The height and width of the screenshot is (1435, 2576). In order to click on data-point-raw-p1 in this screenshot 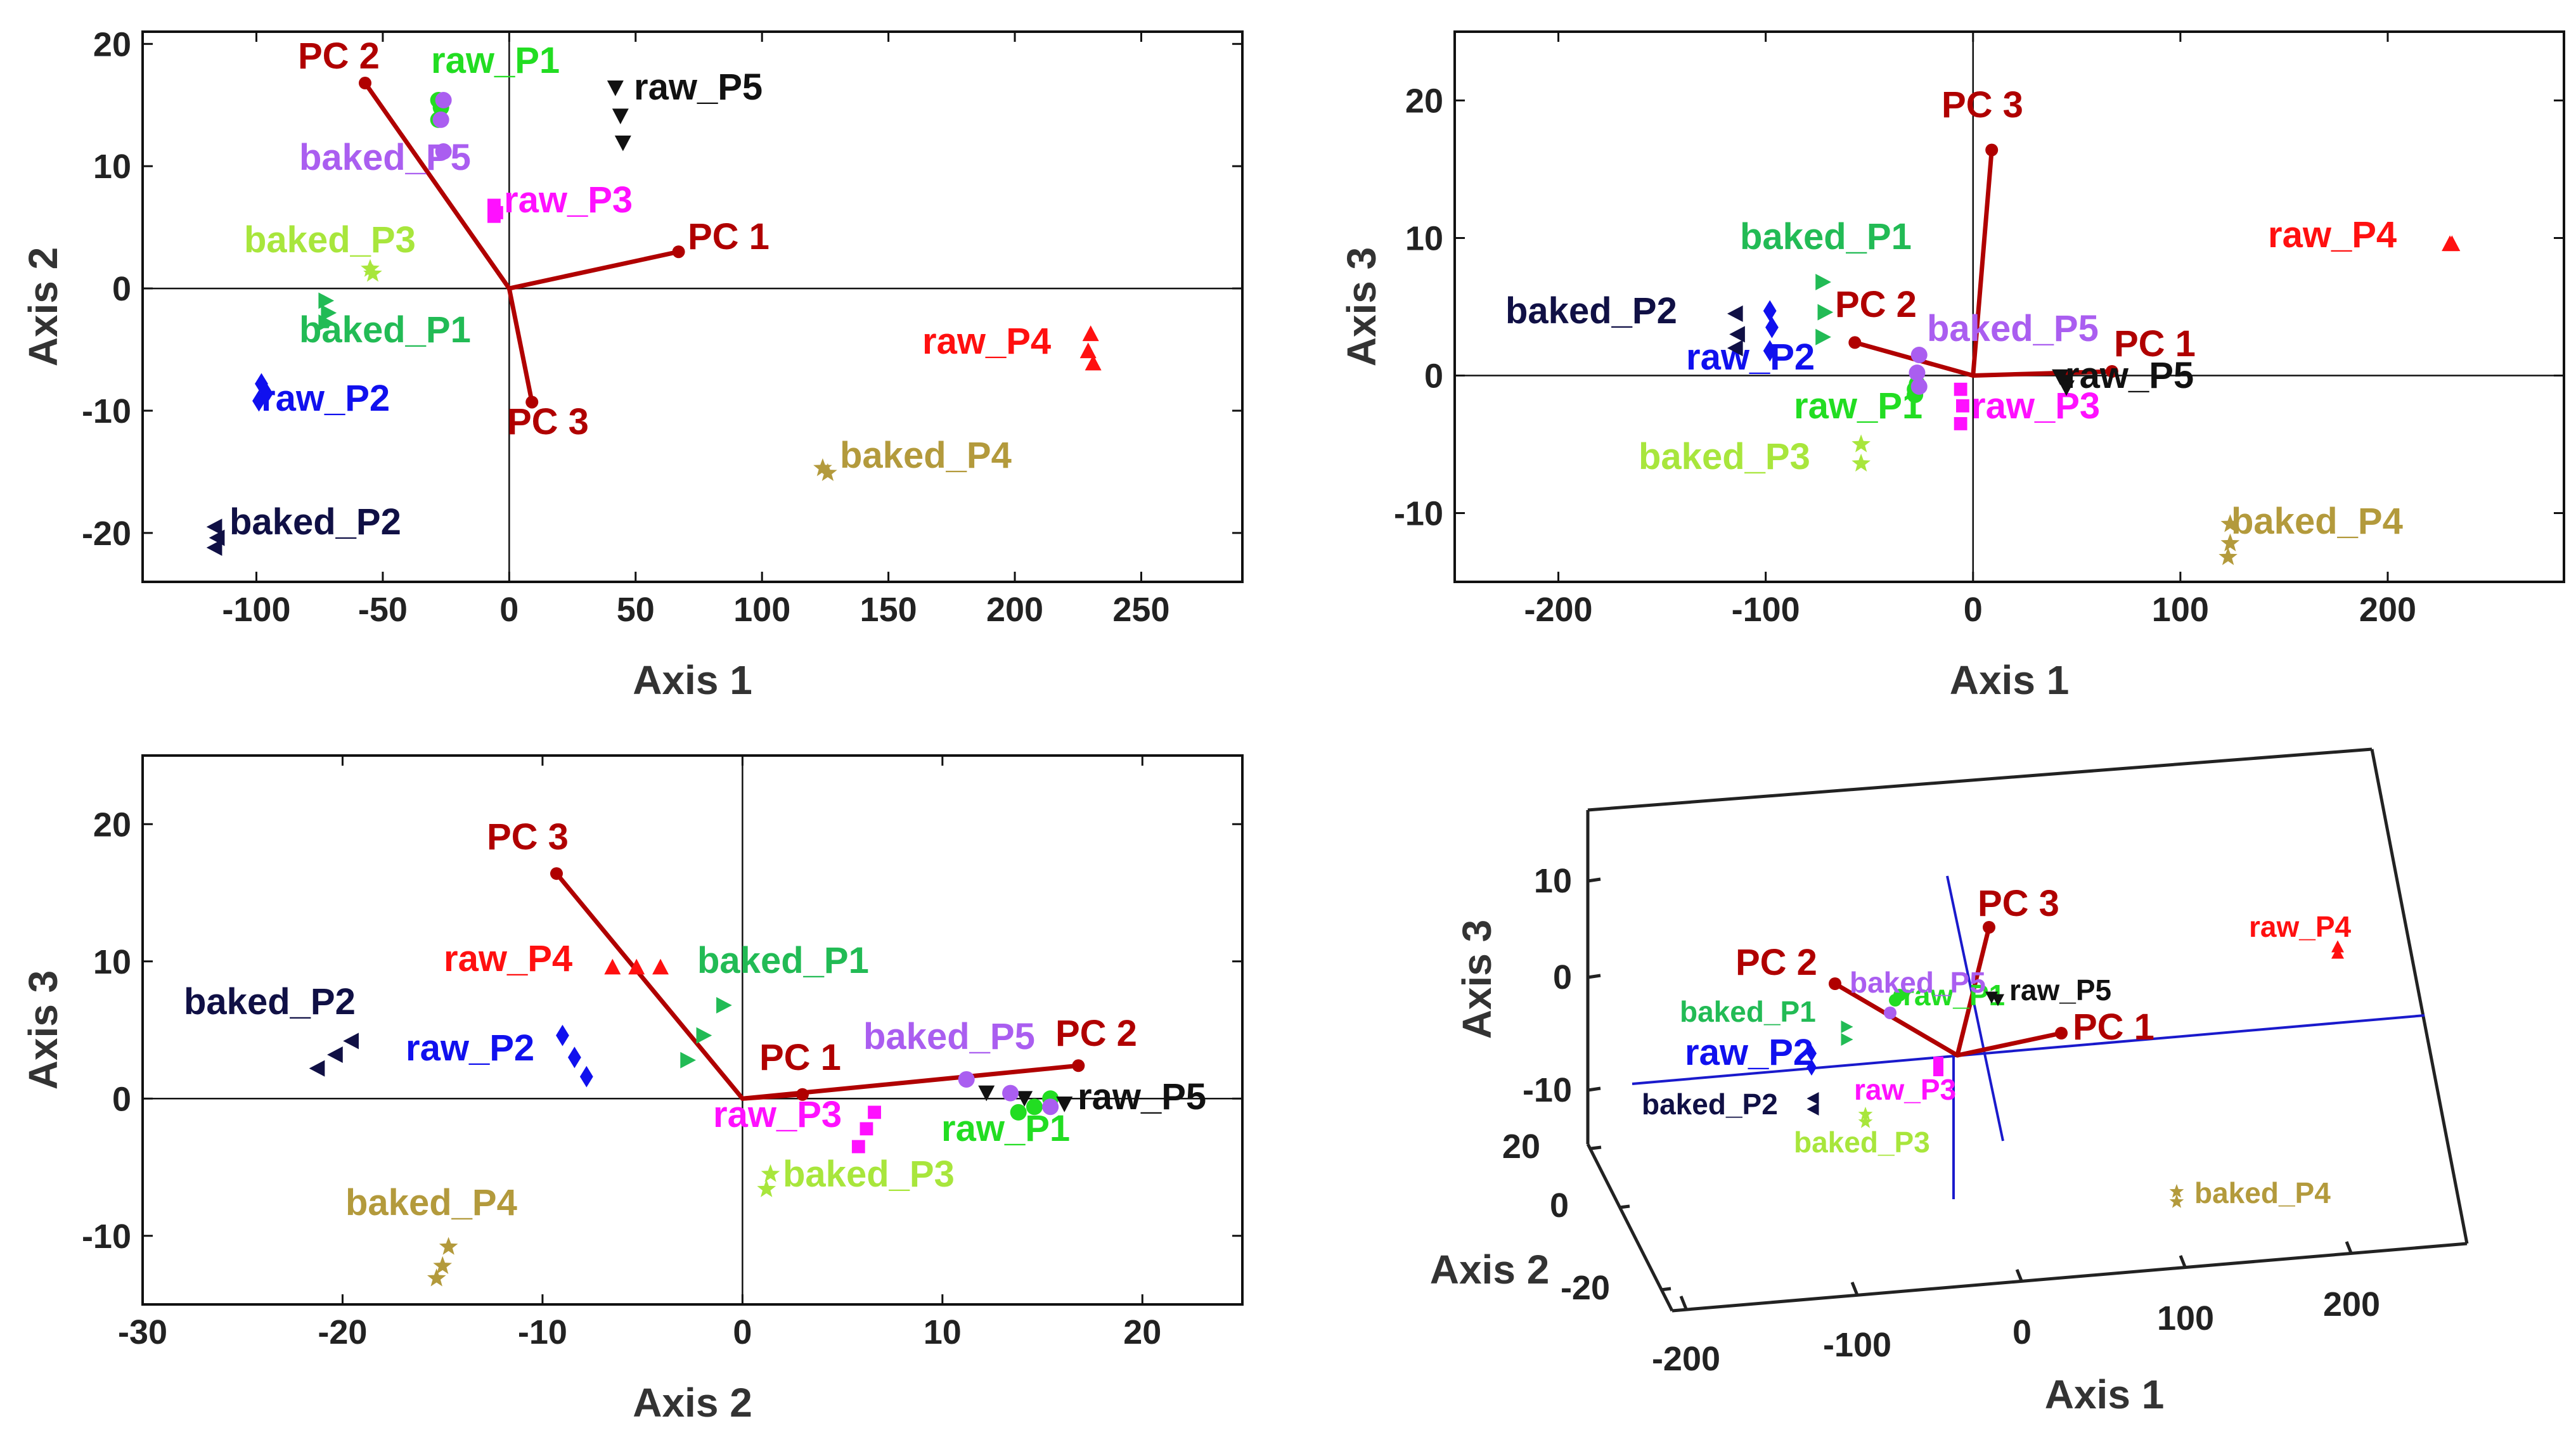, I will do `click(1018, 1112)`.